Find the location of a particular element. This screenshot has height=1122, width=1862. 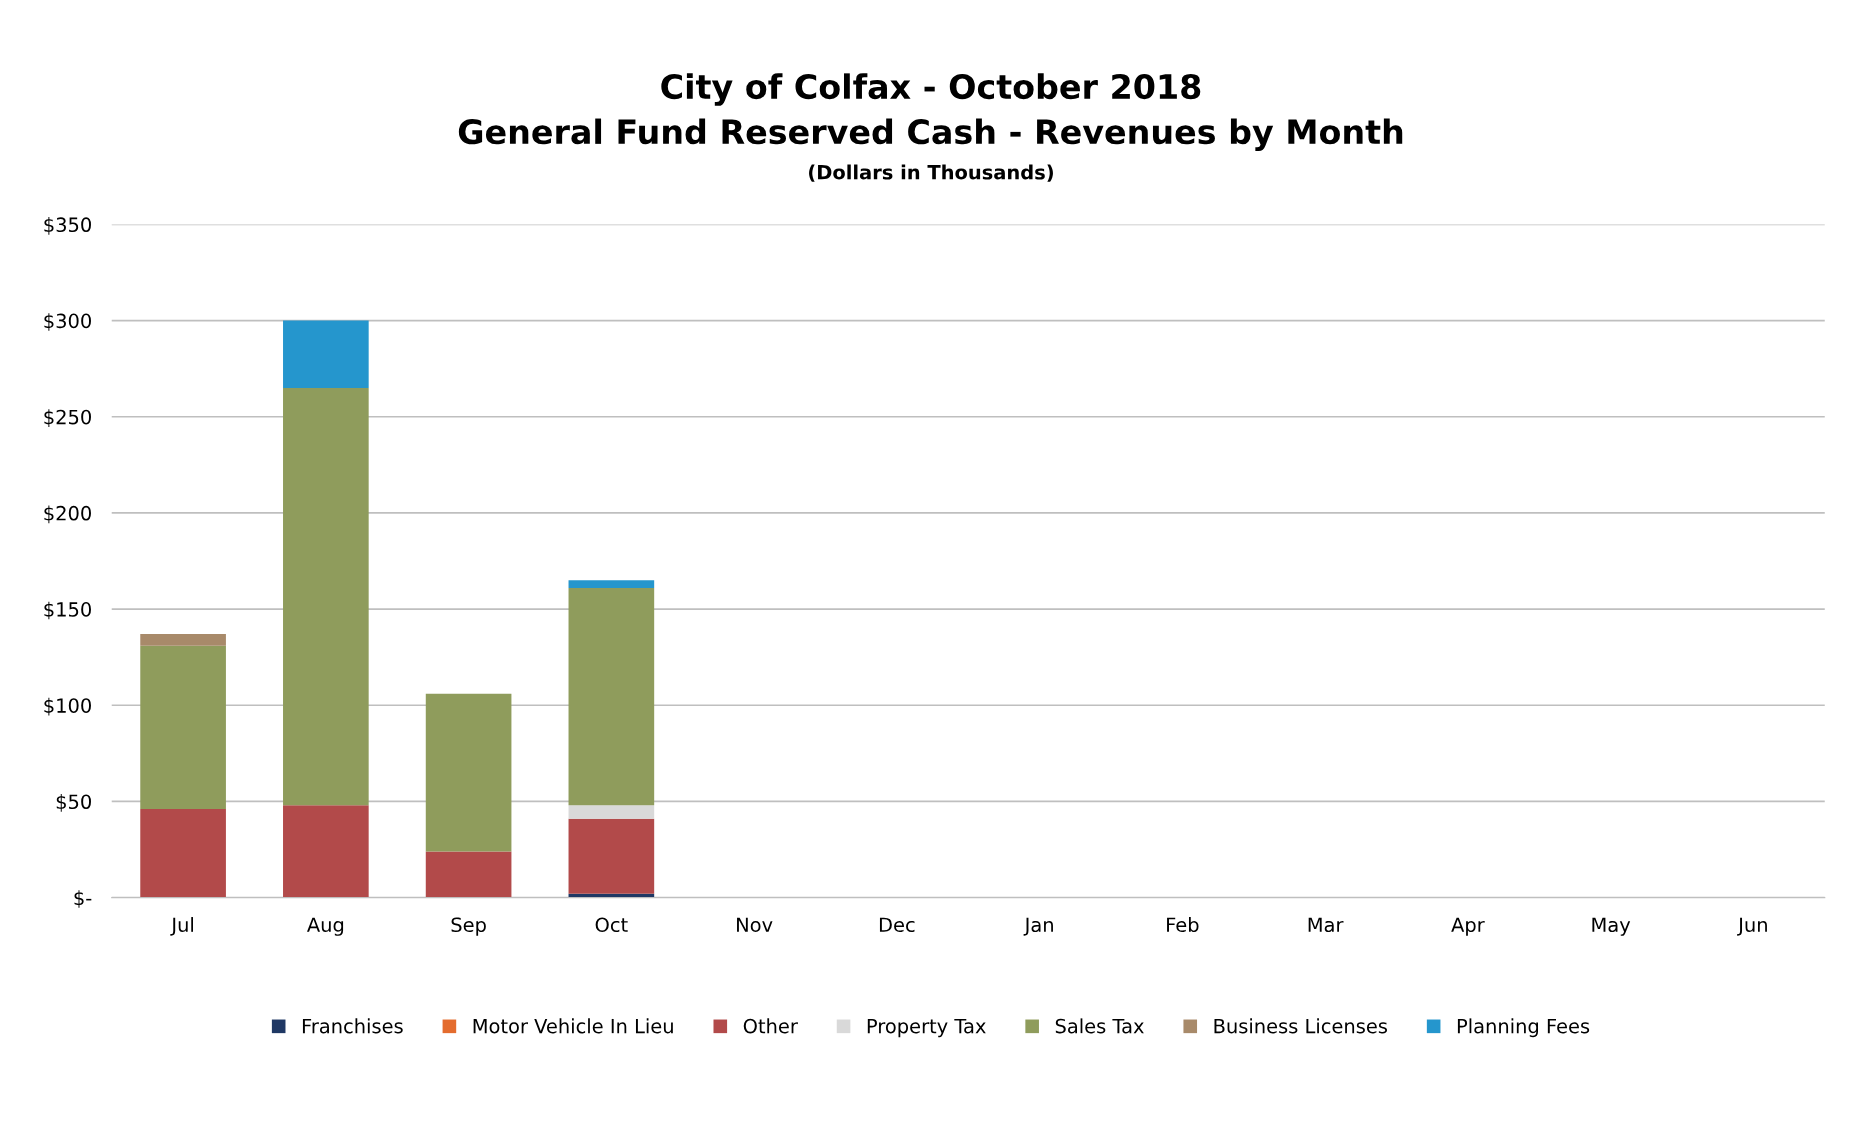

y-tick-label: $150 is located at coordinates (67, 610).